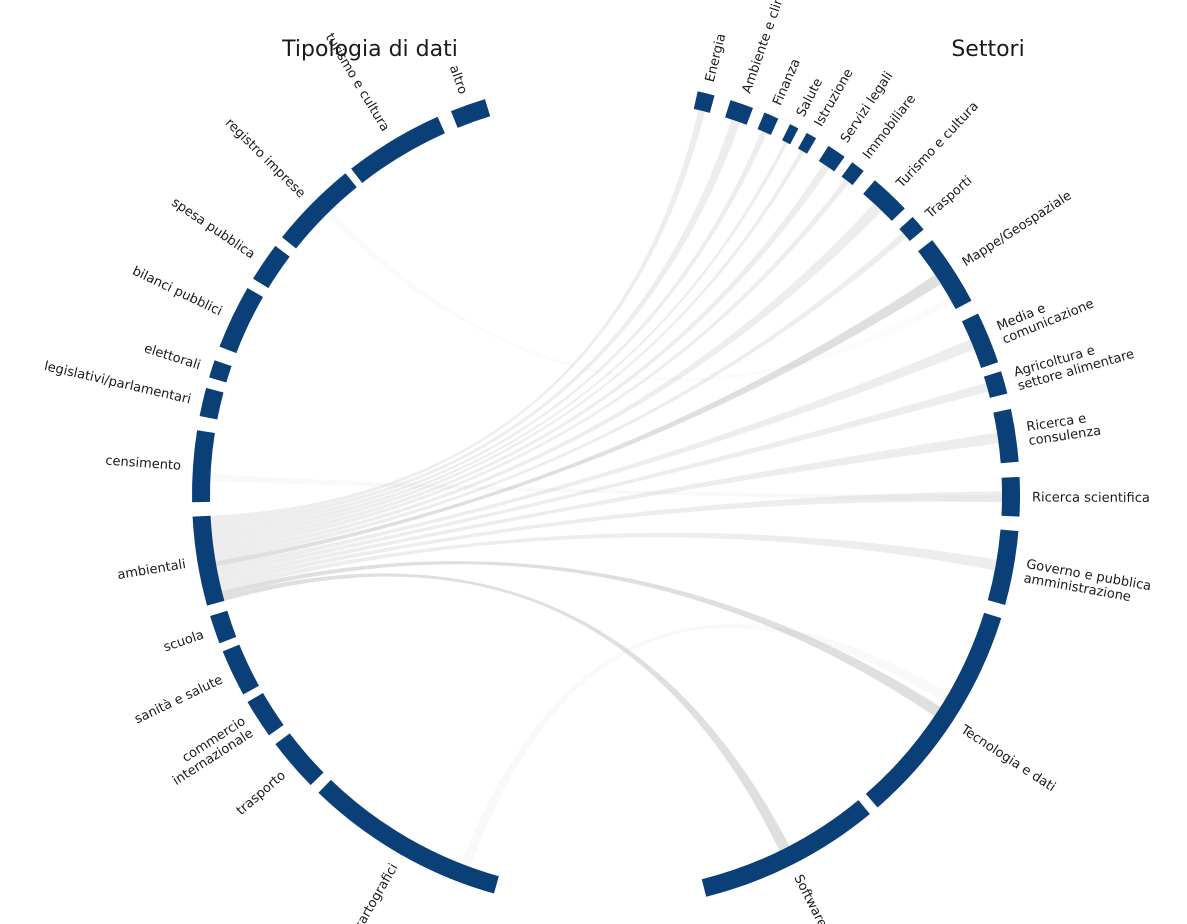 The height and width of the screenshot is (924, 1187). I want to click on group-label: spesa pubblica, so click(213, 228).